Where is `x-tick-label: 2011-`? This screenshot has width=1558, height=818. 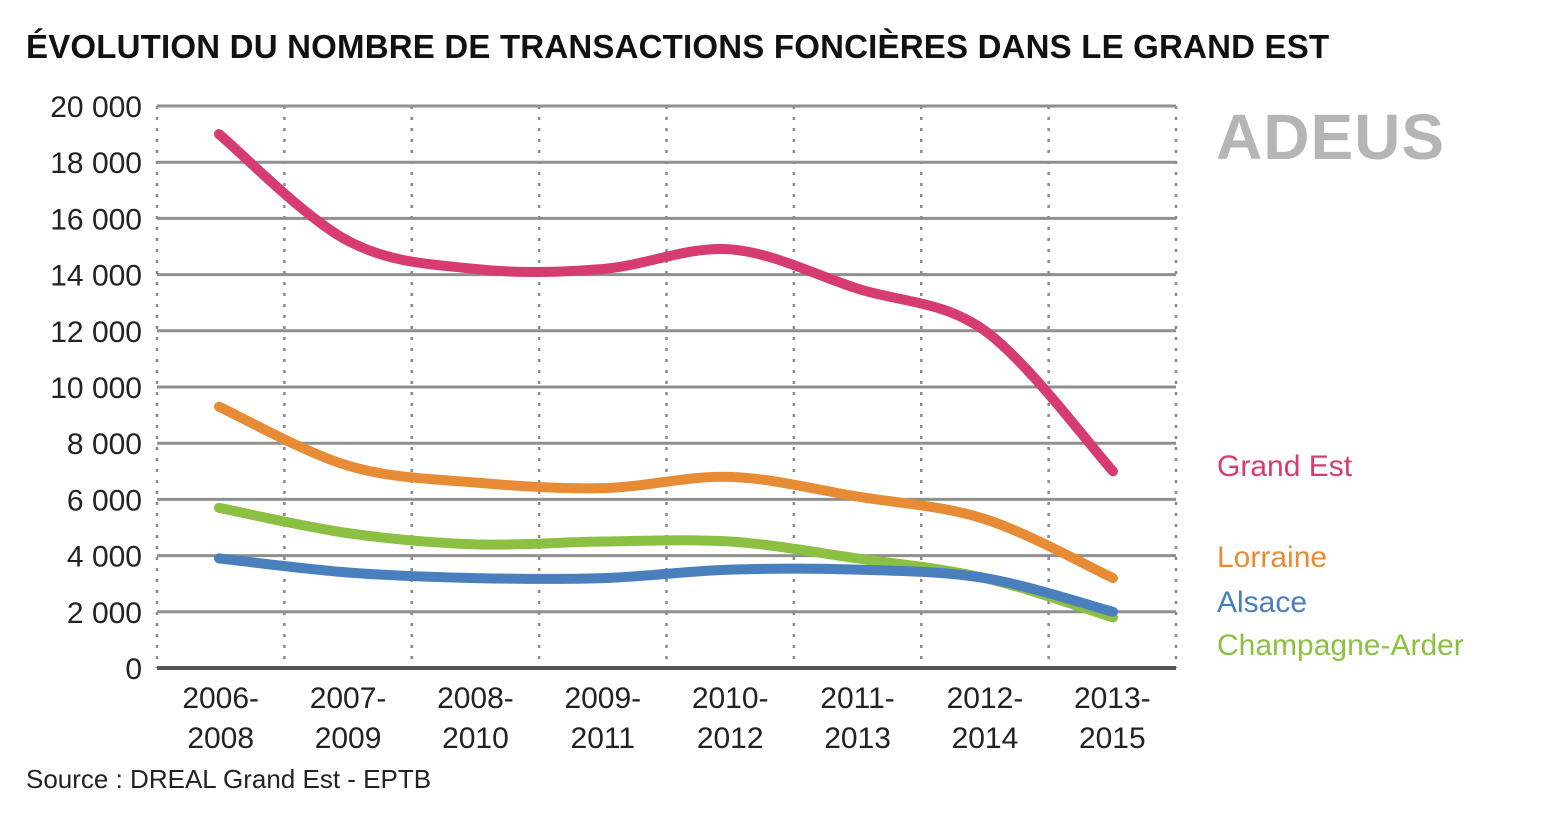 x-tick-label: 2011- is located at coordinates (857, 698).